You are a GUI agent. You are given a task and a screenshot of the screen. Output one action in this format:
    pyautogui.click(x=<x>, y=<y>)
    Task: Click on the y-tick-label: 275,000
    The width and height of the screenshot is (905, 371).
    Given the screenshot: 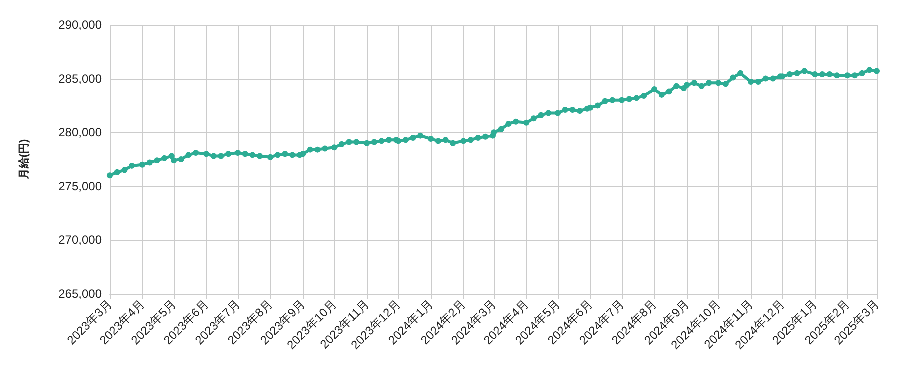 What is the action you would take?
    pyautogui.click(x=80, y=186)
    